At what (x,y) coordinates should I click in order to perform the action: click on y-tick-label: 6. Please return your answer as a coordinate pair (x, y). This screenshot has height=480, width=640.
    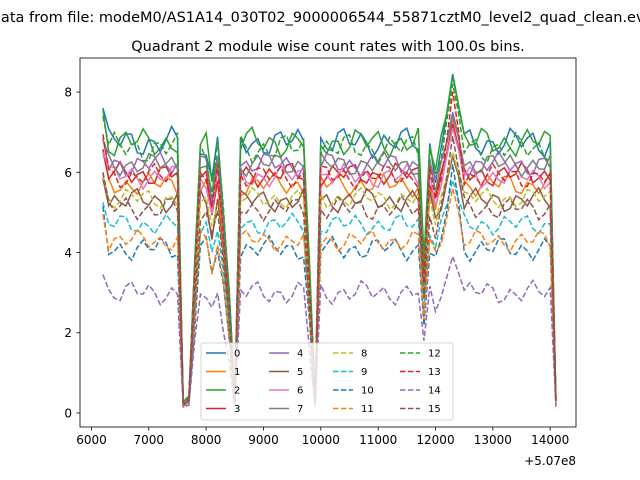
    Looking at the image, I should click on (68, 173).